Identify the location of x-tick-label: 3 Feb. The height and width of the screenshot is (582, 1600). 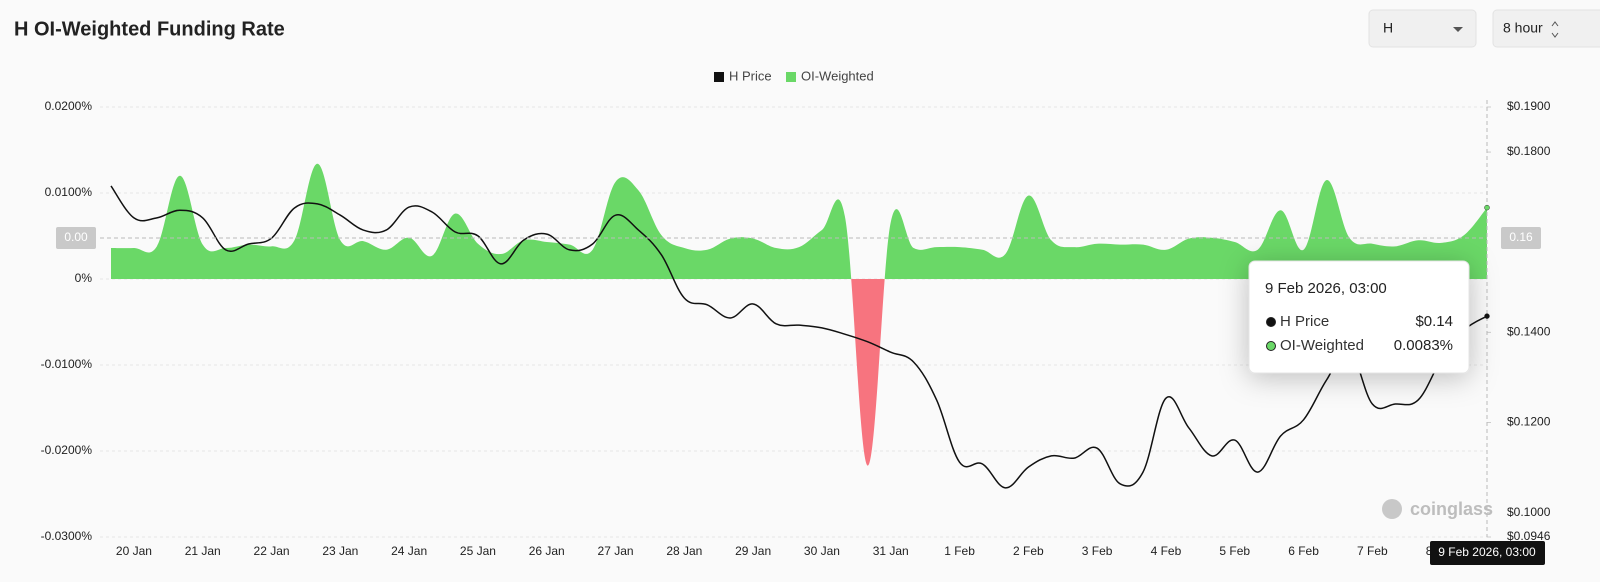
(1097, 551).